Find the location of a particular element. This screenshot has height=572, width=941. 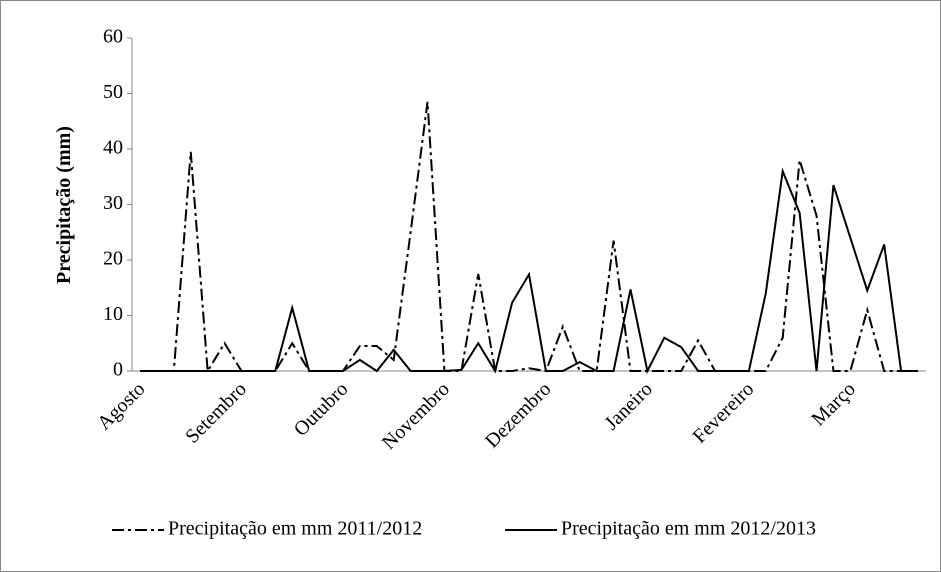

y-tick-label: 0 is located at coordinates (118, 370).